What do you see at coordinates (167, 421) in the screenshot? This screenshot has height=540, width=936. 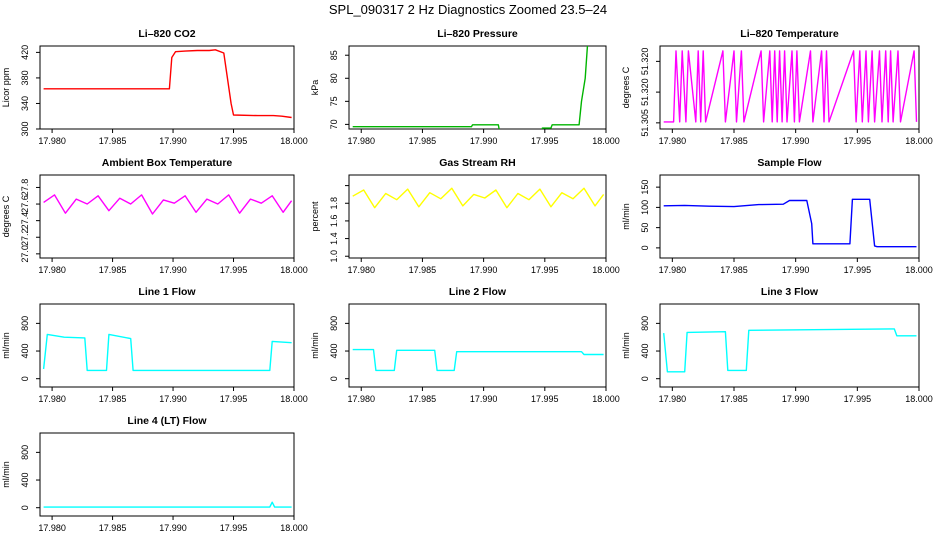 I see `panel-title: Line 4 (LT) Flow` at bounding box center [167, 421].